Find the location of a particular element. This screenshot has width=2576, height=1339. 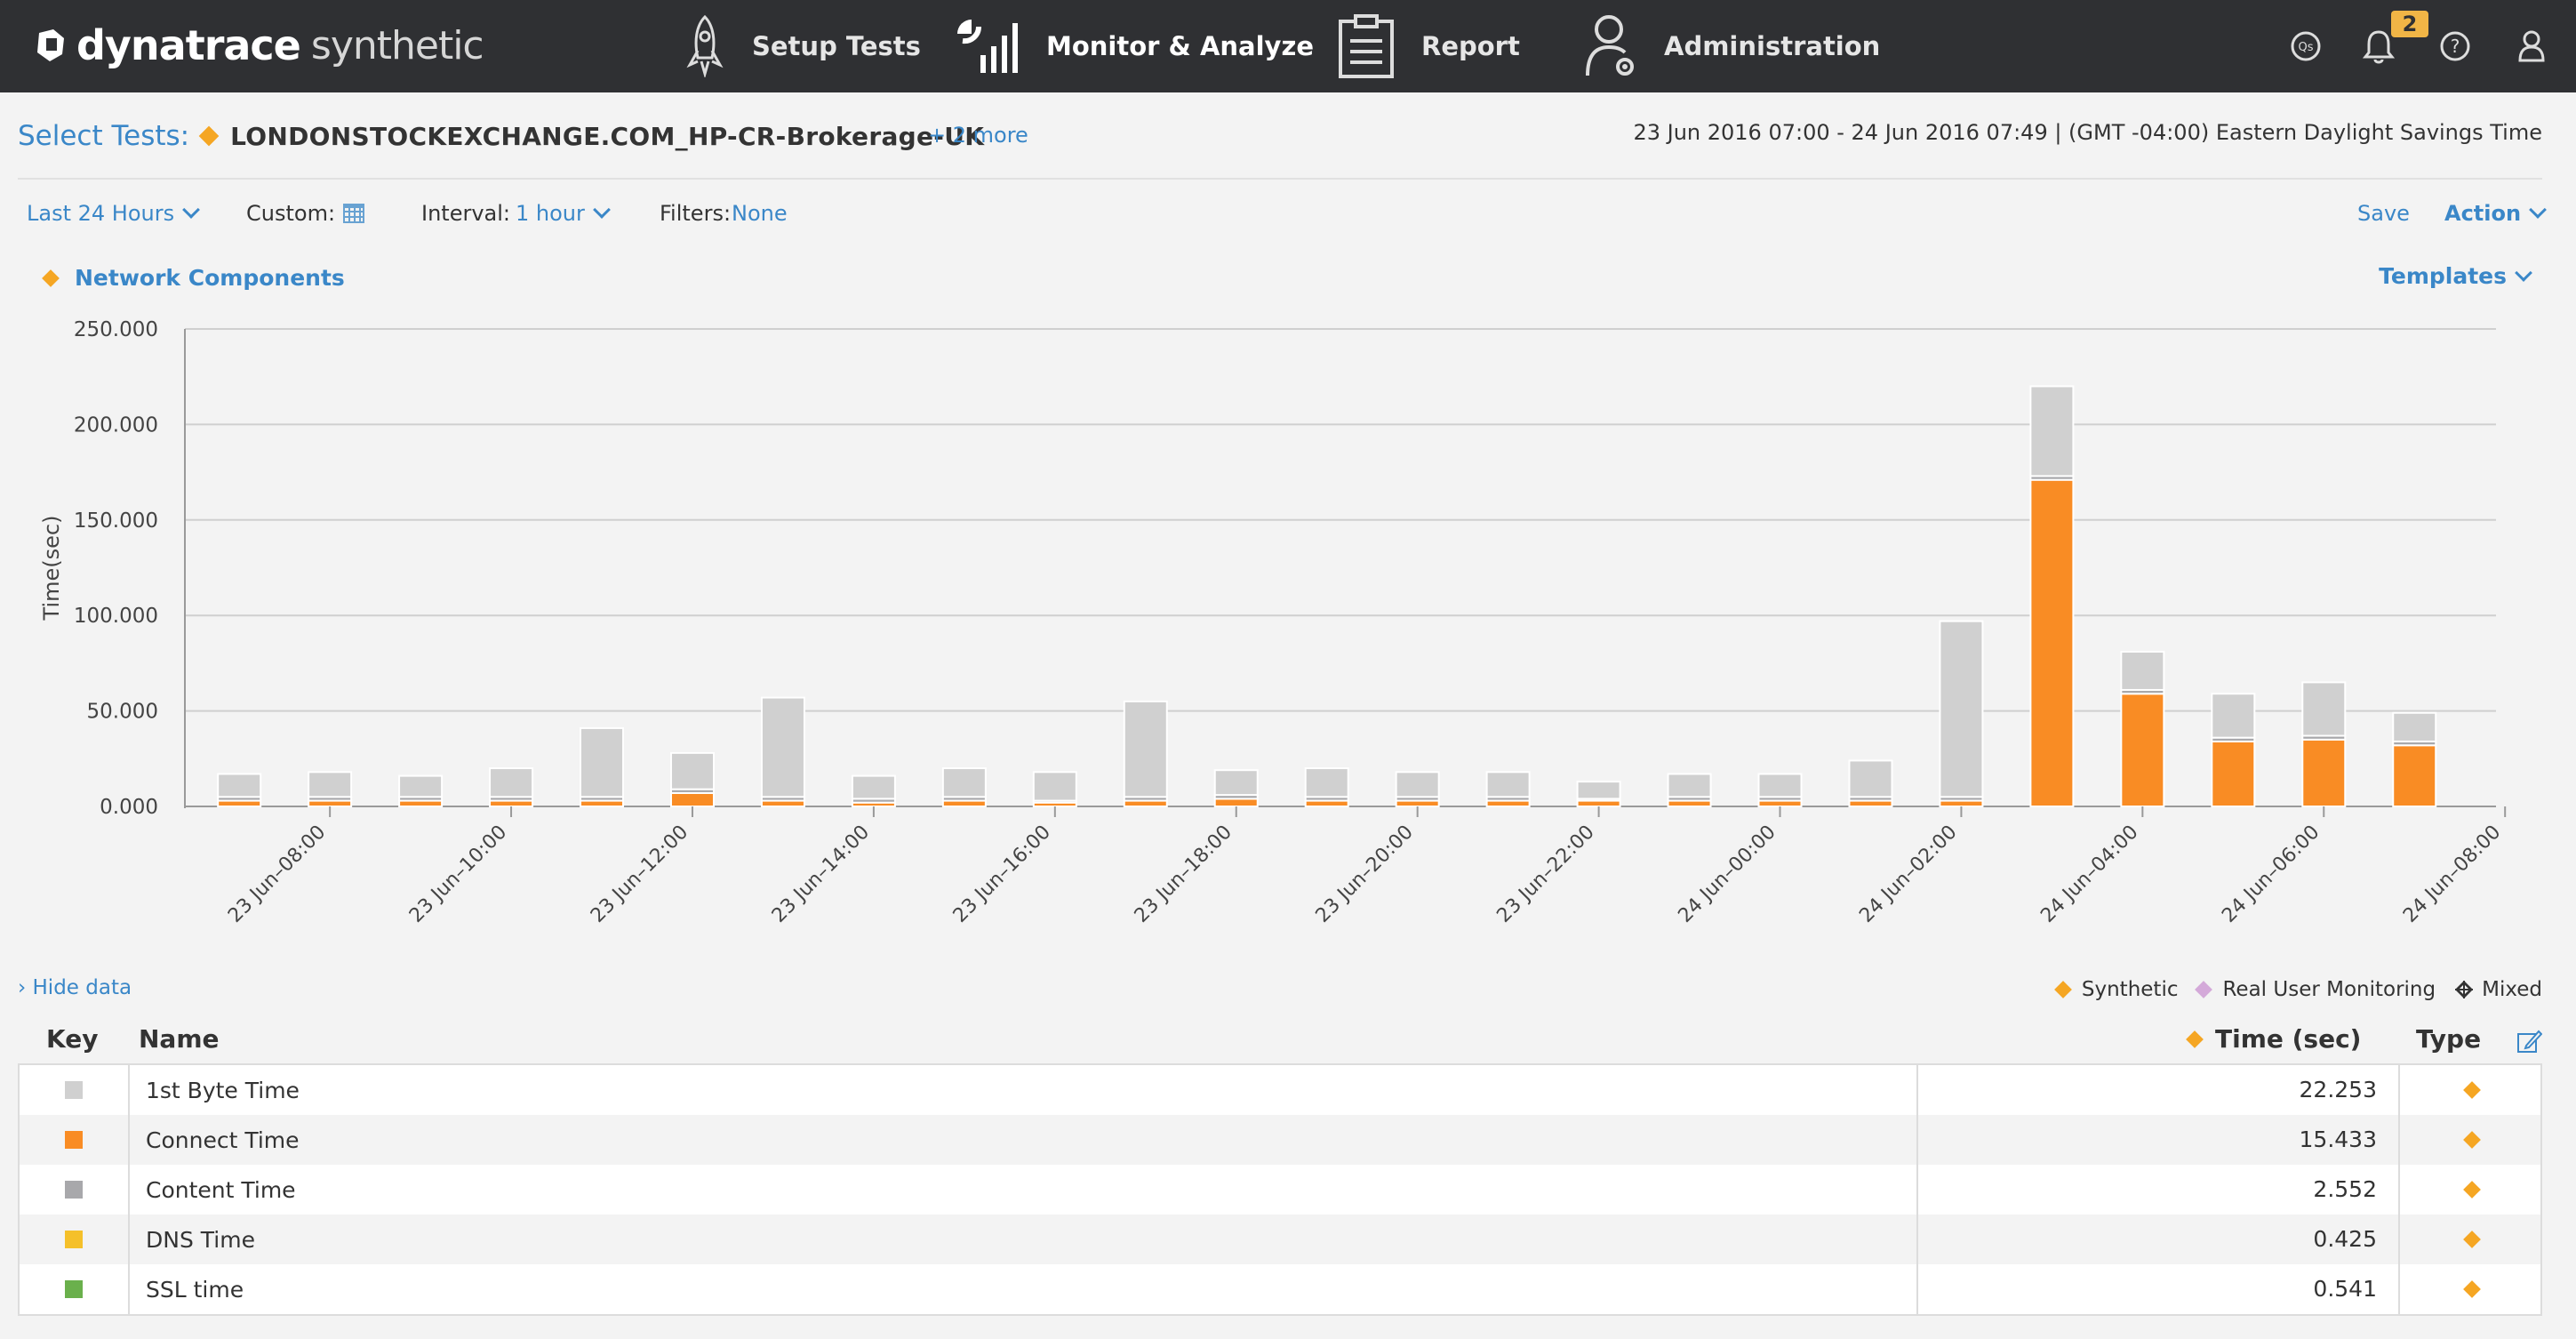

custom-label: Custom: is located at coordinates (290, 213).